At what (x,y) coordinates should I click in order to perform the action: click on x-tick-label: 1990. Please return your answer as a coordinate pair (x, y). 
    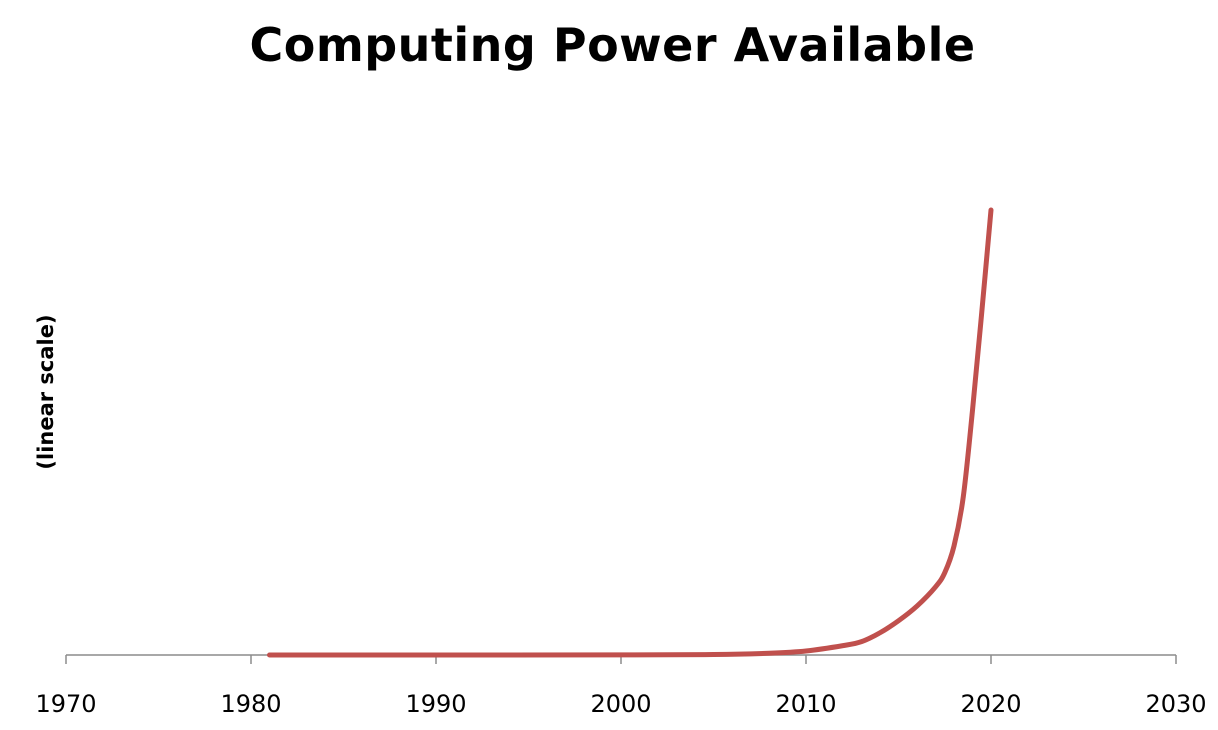
    Looking at the image, I should click on (435, 704).